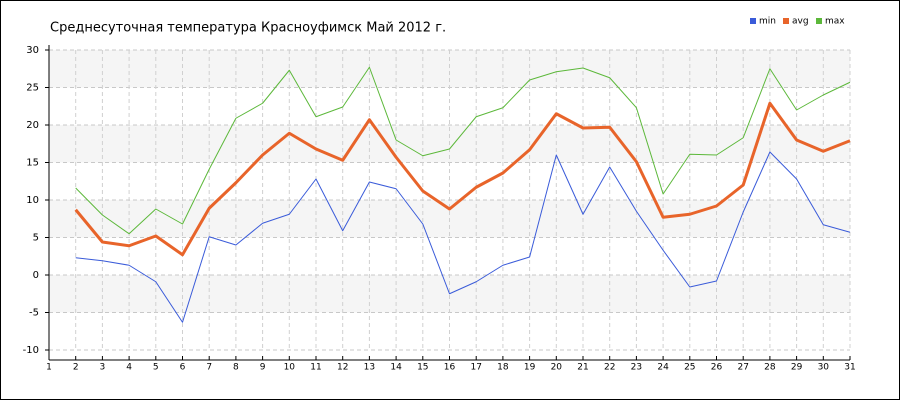 This screenshot has height=400, width=900. Describe the element at coordinates (183, 368) in the screenshot. I see `x-tick-label: 6` at that location.